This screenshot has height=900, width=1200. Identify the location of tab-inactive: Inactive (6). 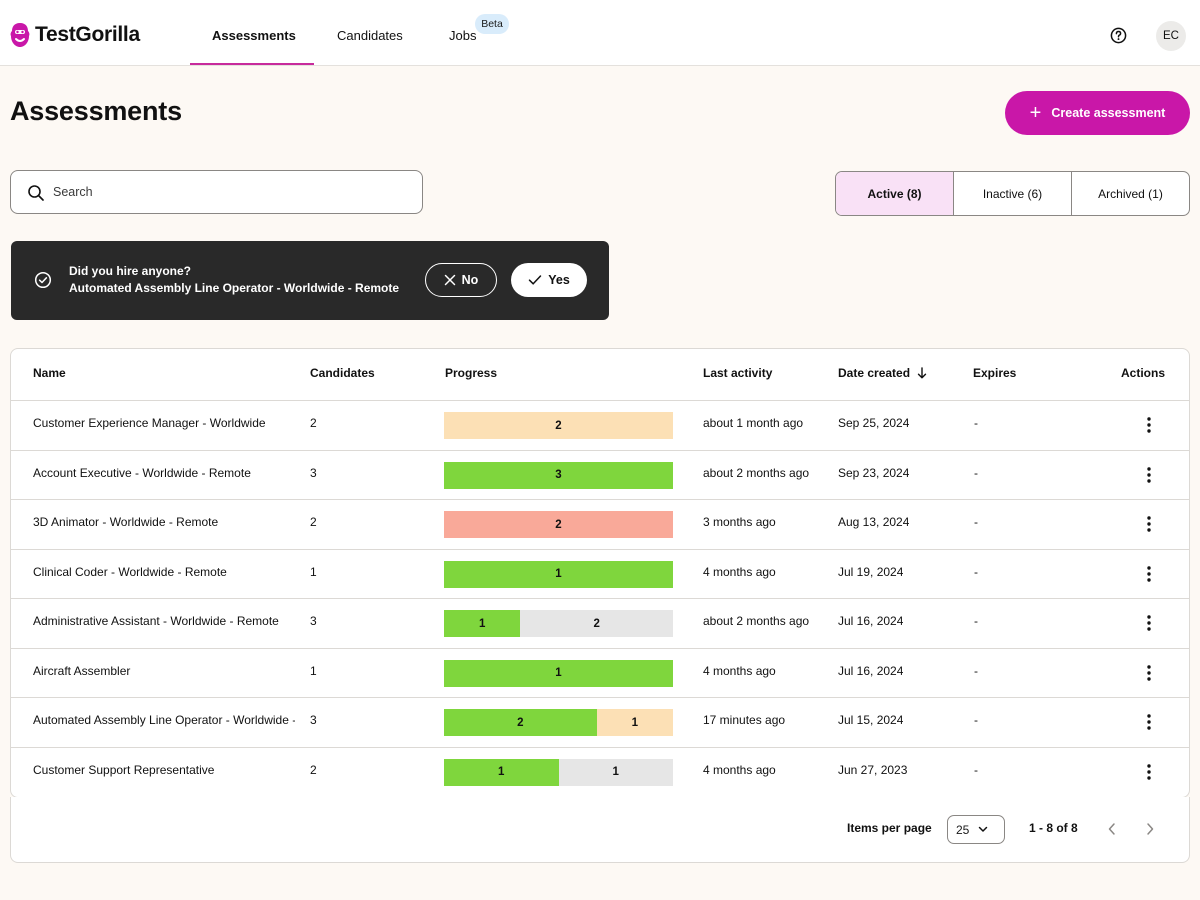
(1013, 193).